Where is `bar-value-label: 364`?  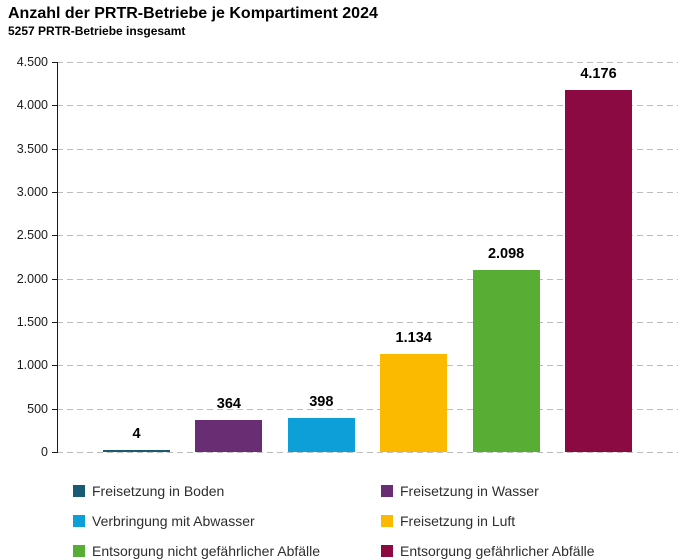 bar-value-label: 364 is located at coordinates (228, 404).